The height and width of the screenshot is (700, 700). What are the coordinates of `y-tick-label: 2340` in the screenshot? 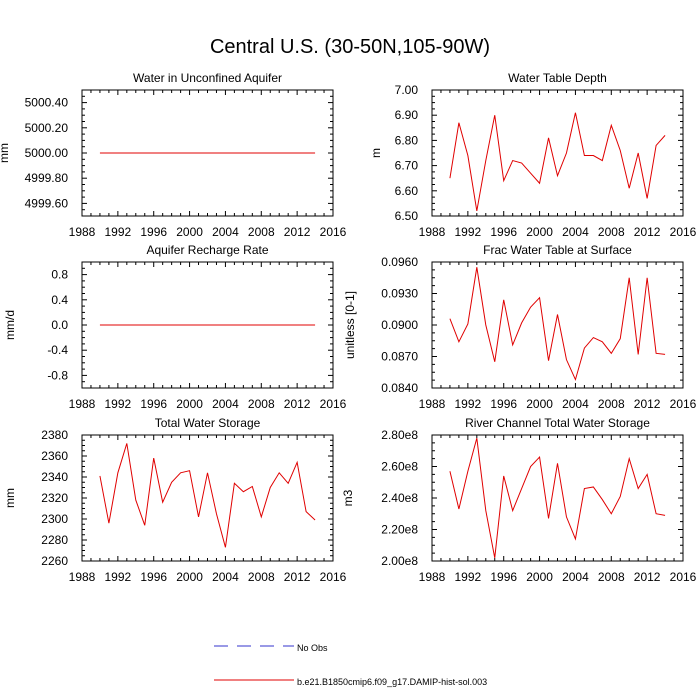 It's located at (54, 477).